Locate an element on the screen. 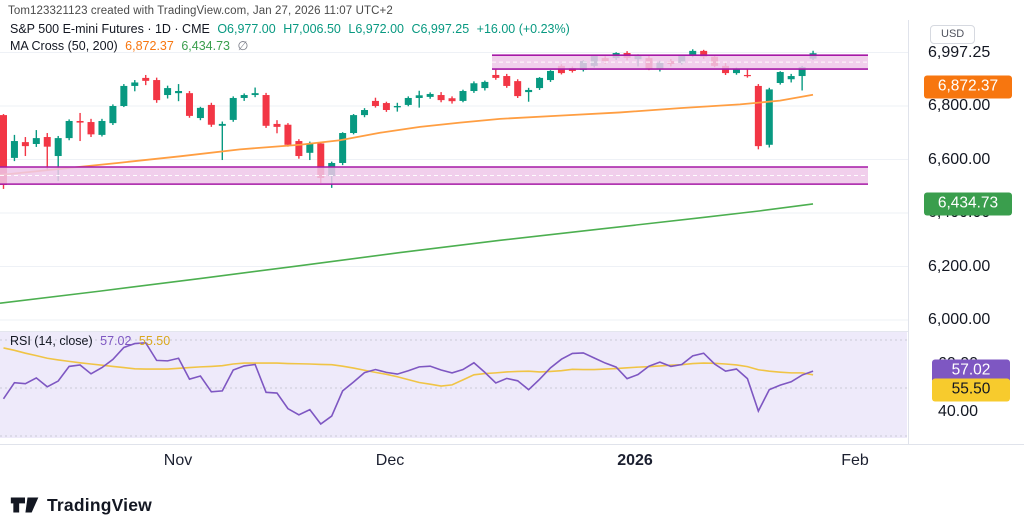 Image resolution: width=1024 pixels, height=524 pixels. rsi-ma-axis-badge: 55.50 is located at coordinates (971, 390).